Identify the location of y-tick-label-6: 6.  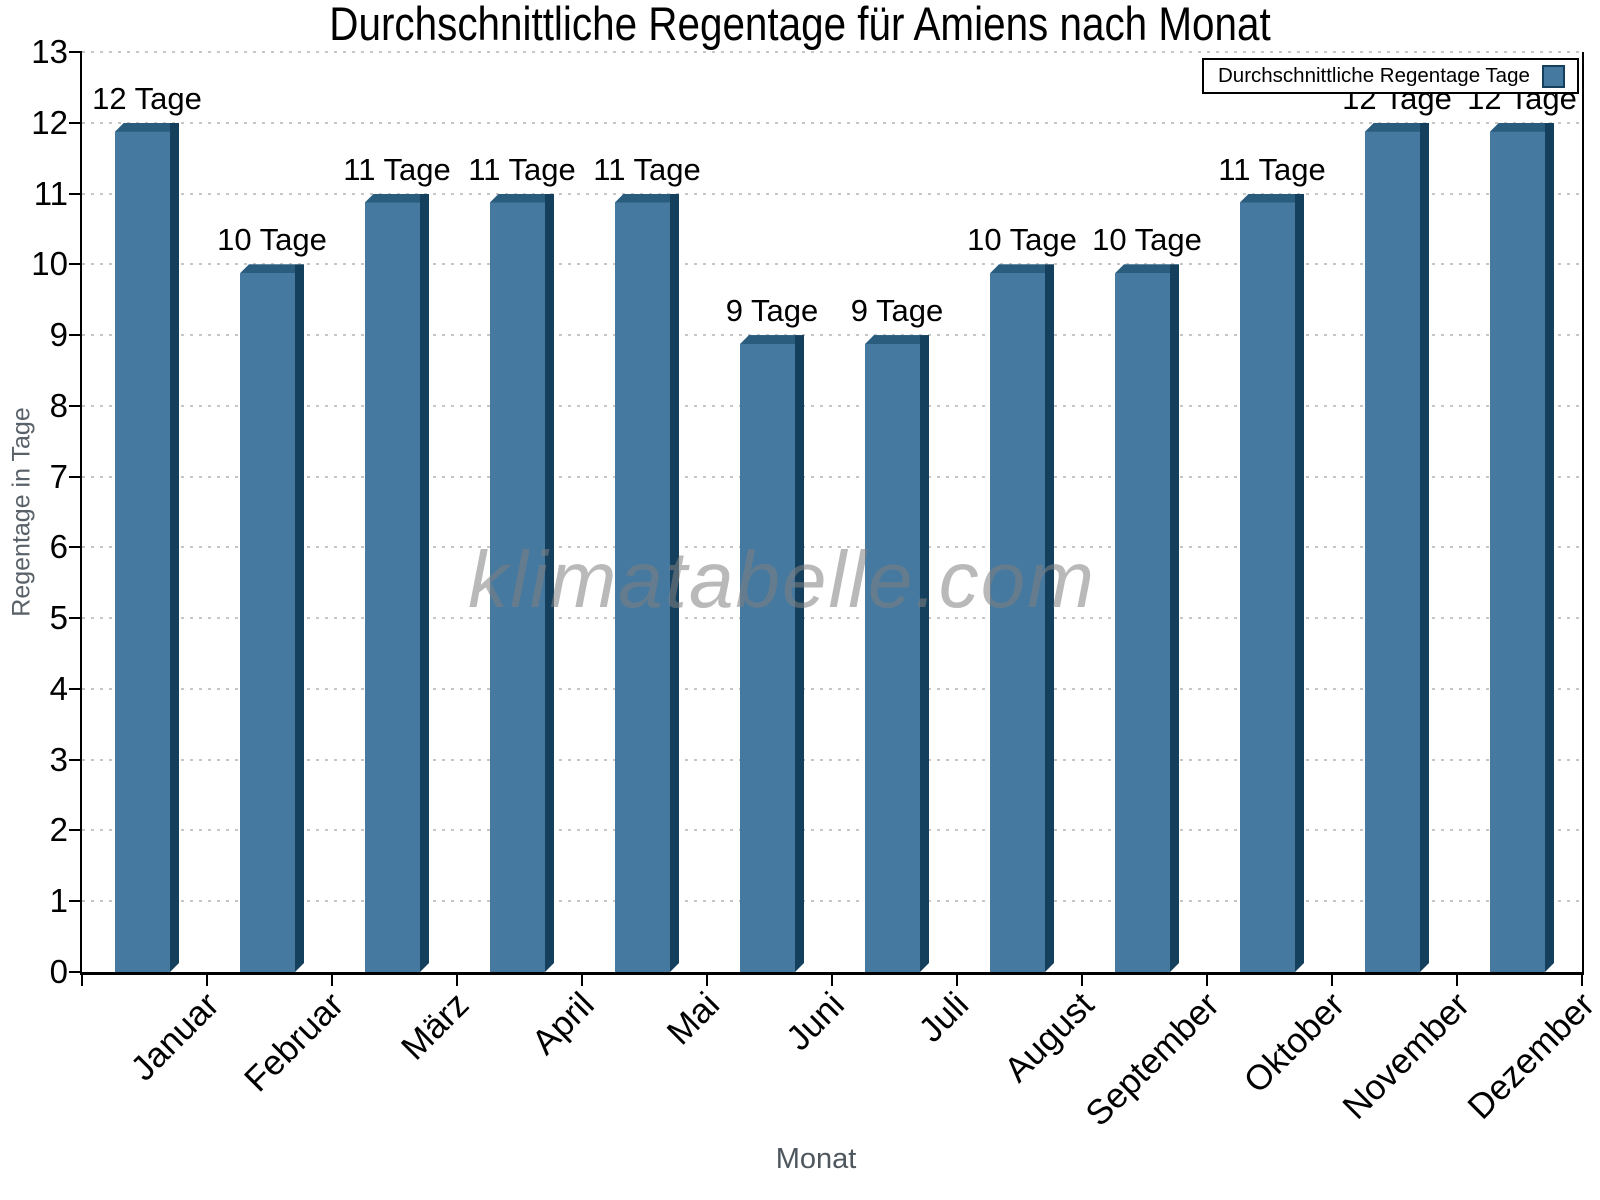
(58, 547).